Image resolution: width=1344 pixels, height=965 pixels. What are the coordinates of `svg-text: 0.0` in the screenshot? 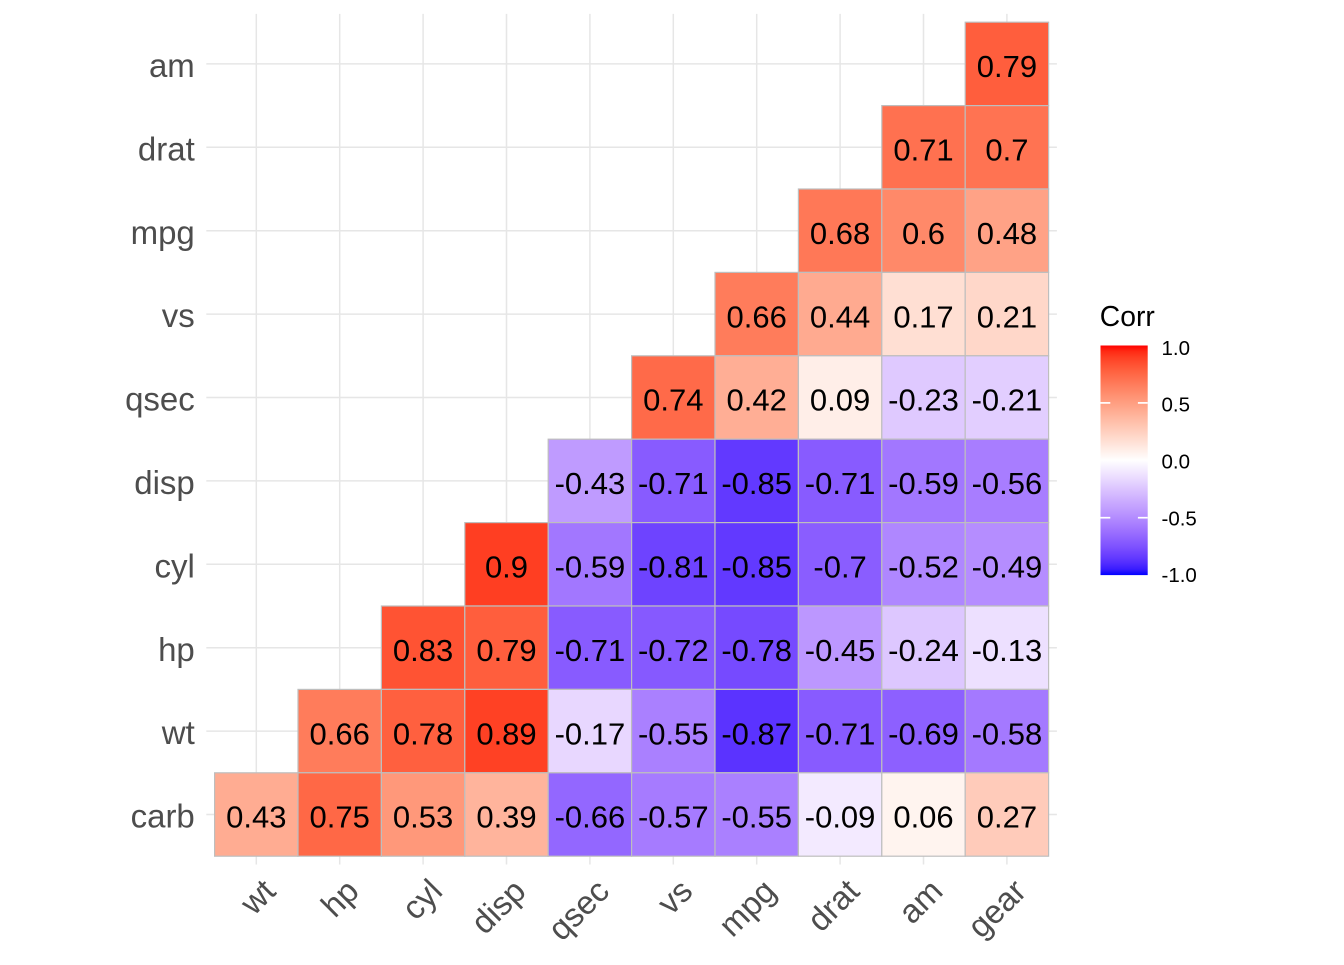 It's located at (1176, 462).